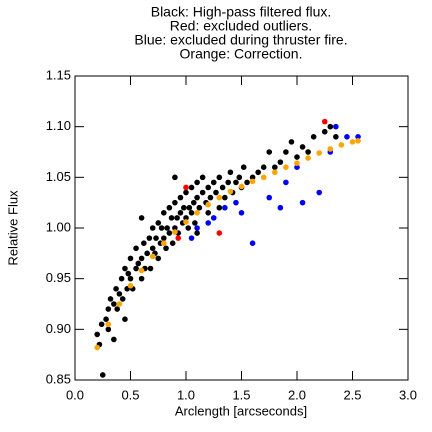  What do you see at coordinates (241, 54) in the screenshot?
I see `chart-title: Orange: Correction.` at bounding box center [241, 54].